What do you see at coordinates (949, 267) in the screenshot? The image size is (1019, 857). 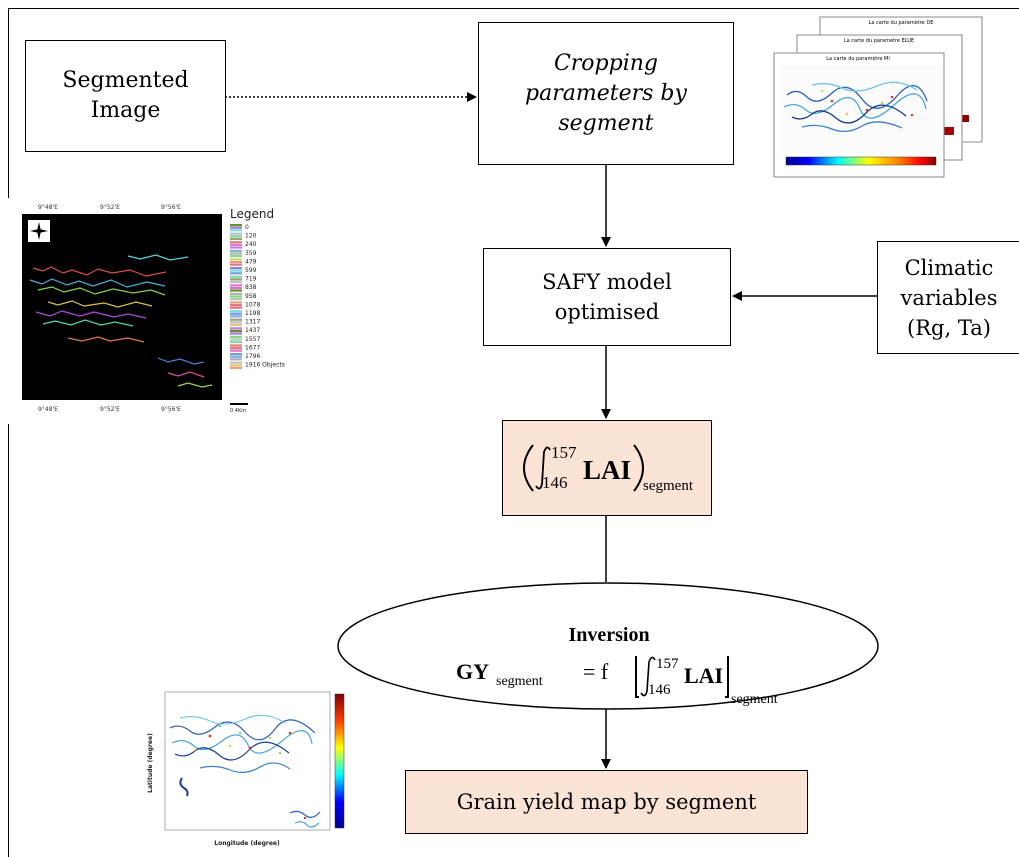 I see `climatic-line-1: Climatic` at bounding box center [949, 267].